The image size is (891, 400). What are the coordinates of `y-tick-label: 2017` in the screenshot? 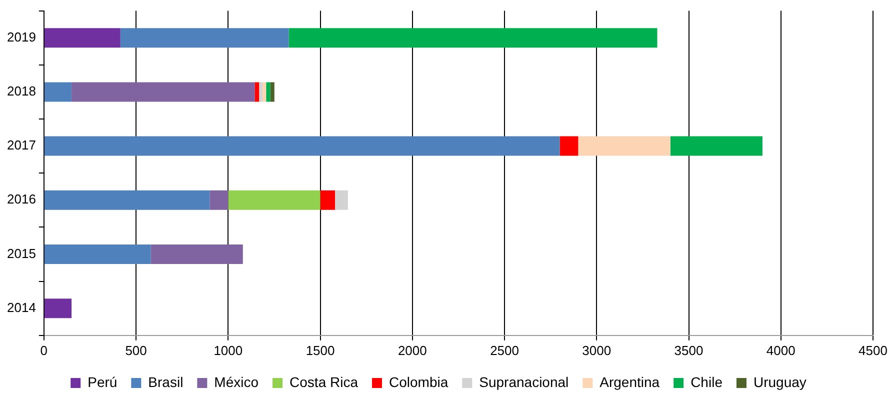 It's located at (21, 145).